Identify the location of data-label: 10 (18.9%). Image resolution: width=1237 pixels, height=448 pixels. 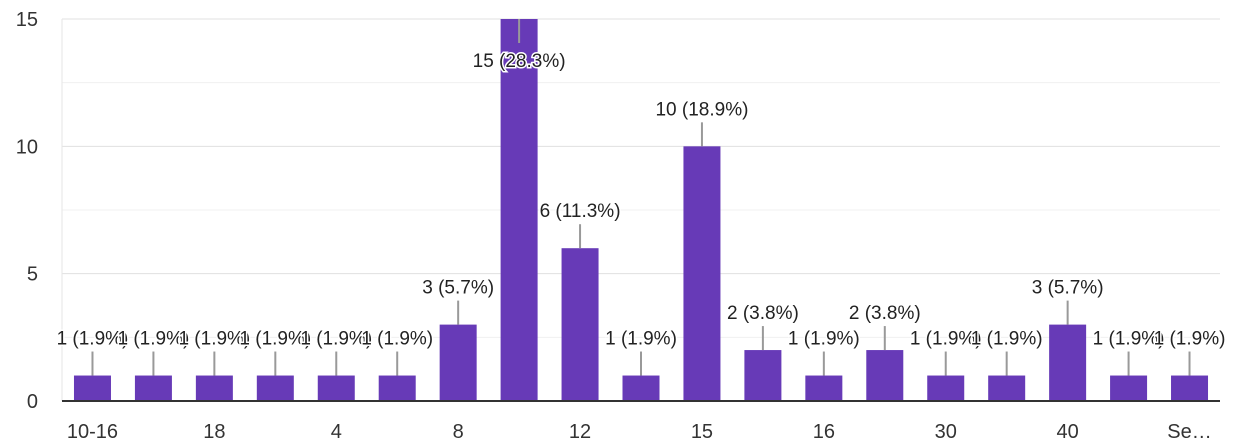
(701, 109).